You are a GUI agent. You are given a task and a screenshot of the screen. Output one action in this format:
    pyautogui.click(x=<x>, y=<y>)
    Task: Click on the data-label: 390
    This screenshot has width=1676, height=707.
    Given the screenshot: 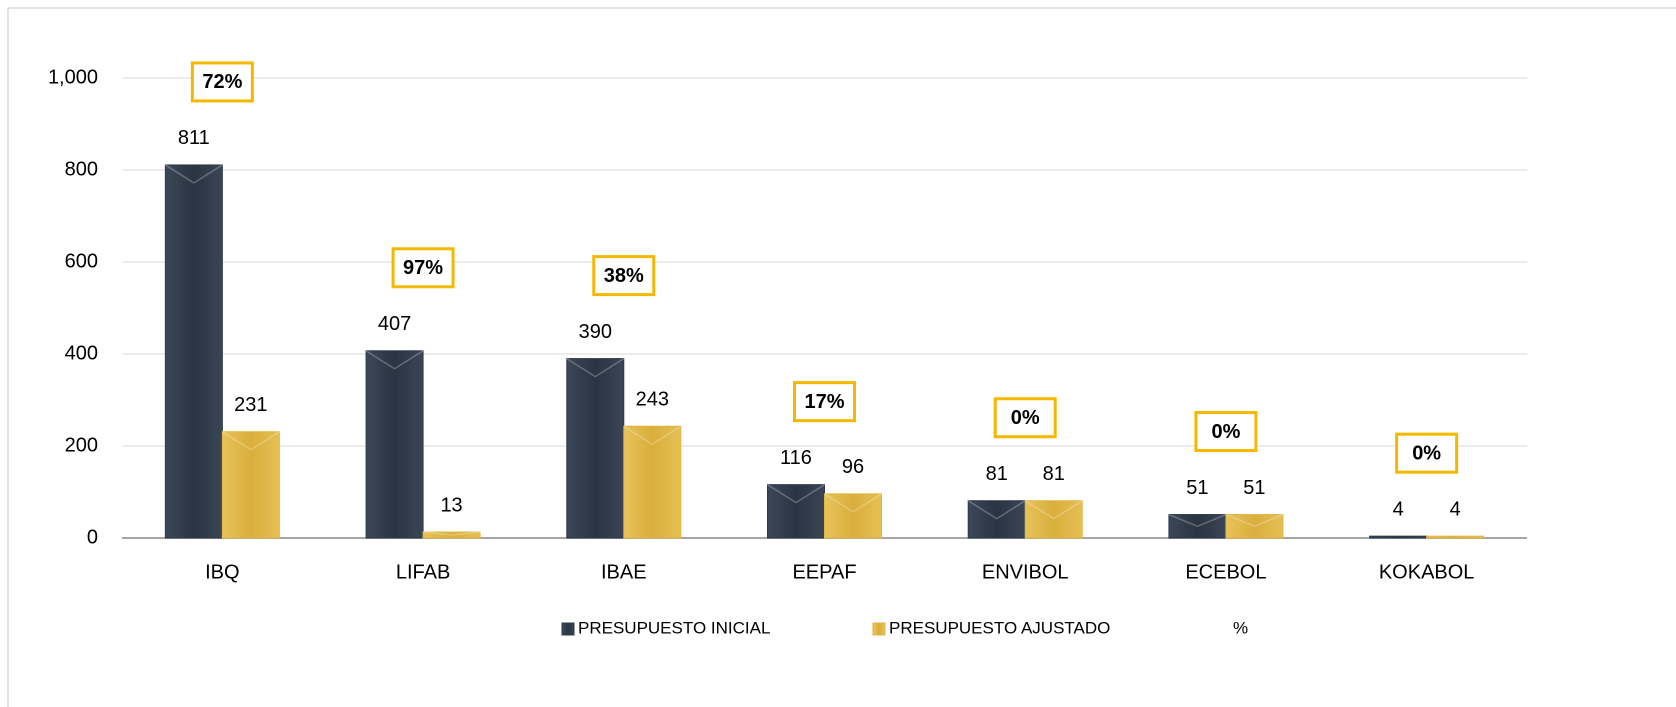 What is the action you would take?
    pyautogui.click(x=595, y=332)
    